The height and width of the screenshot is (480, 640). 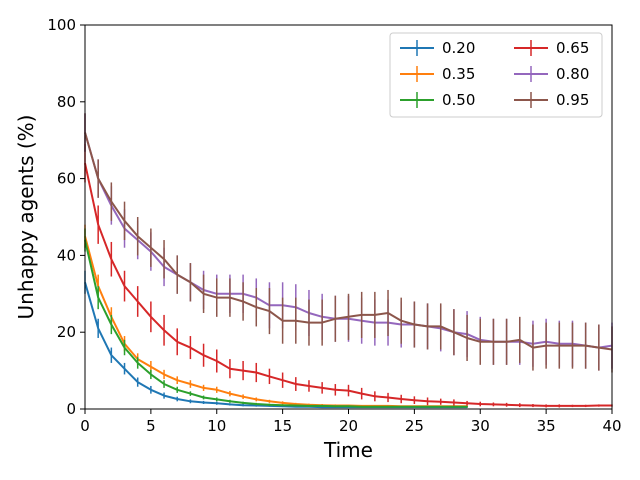 What do you see at coordinates (458, 100) in the screenshot?
I see `legend-label: 0.50` at bounding box center [458, 100].